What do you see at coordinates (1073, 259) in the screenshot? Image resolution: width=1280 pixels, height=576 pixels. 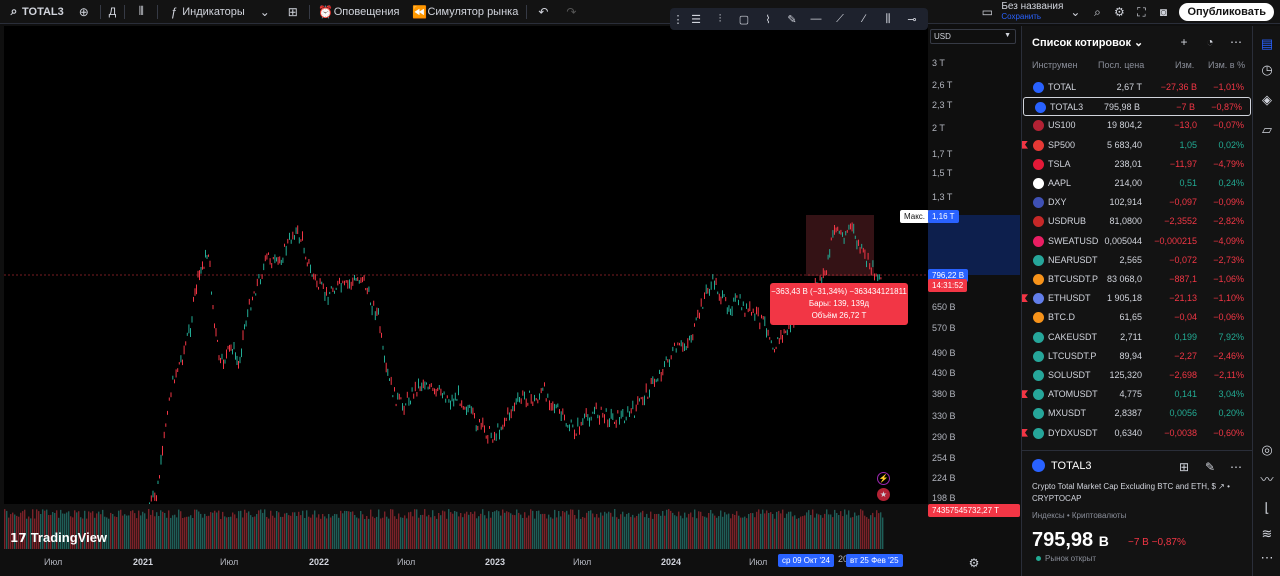 I see `row-symbol: NEARUSDT` at bounding box center [1073, 259].